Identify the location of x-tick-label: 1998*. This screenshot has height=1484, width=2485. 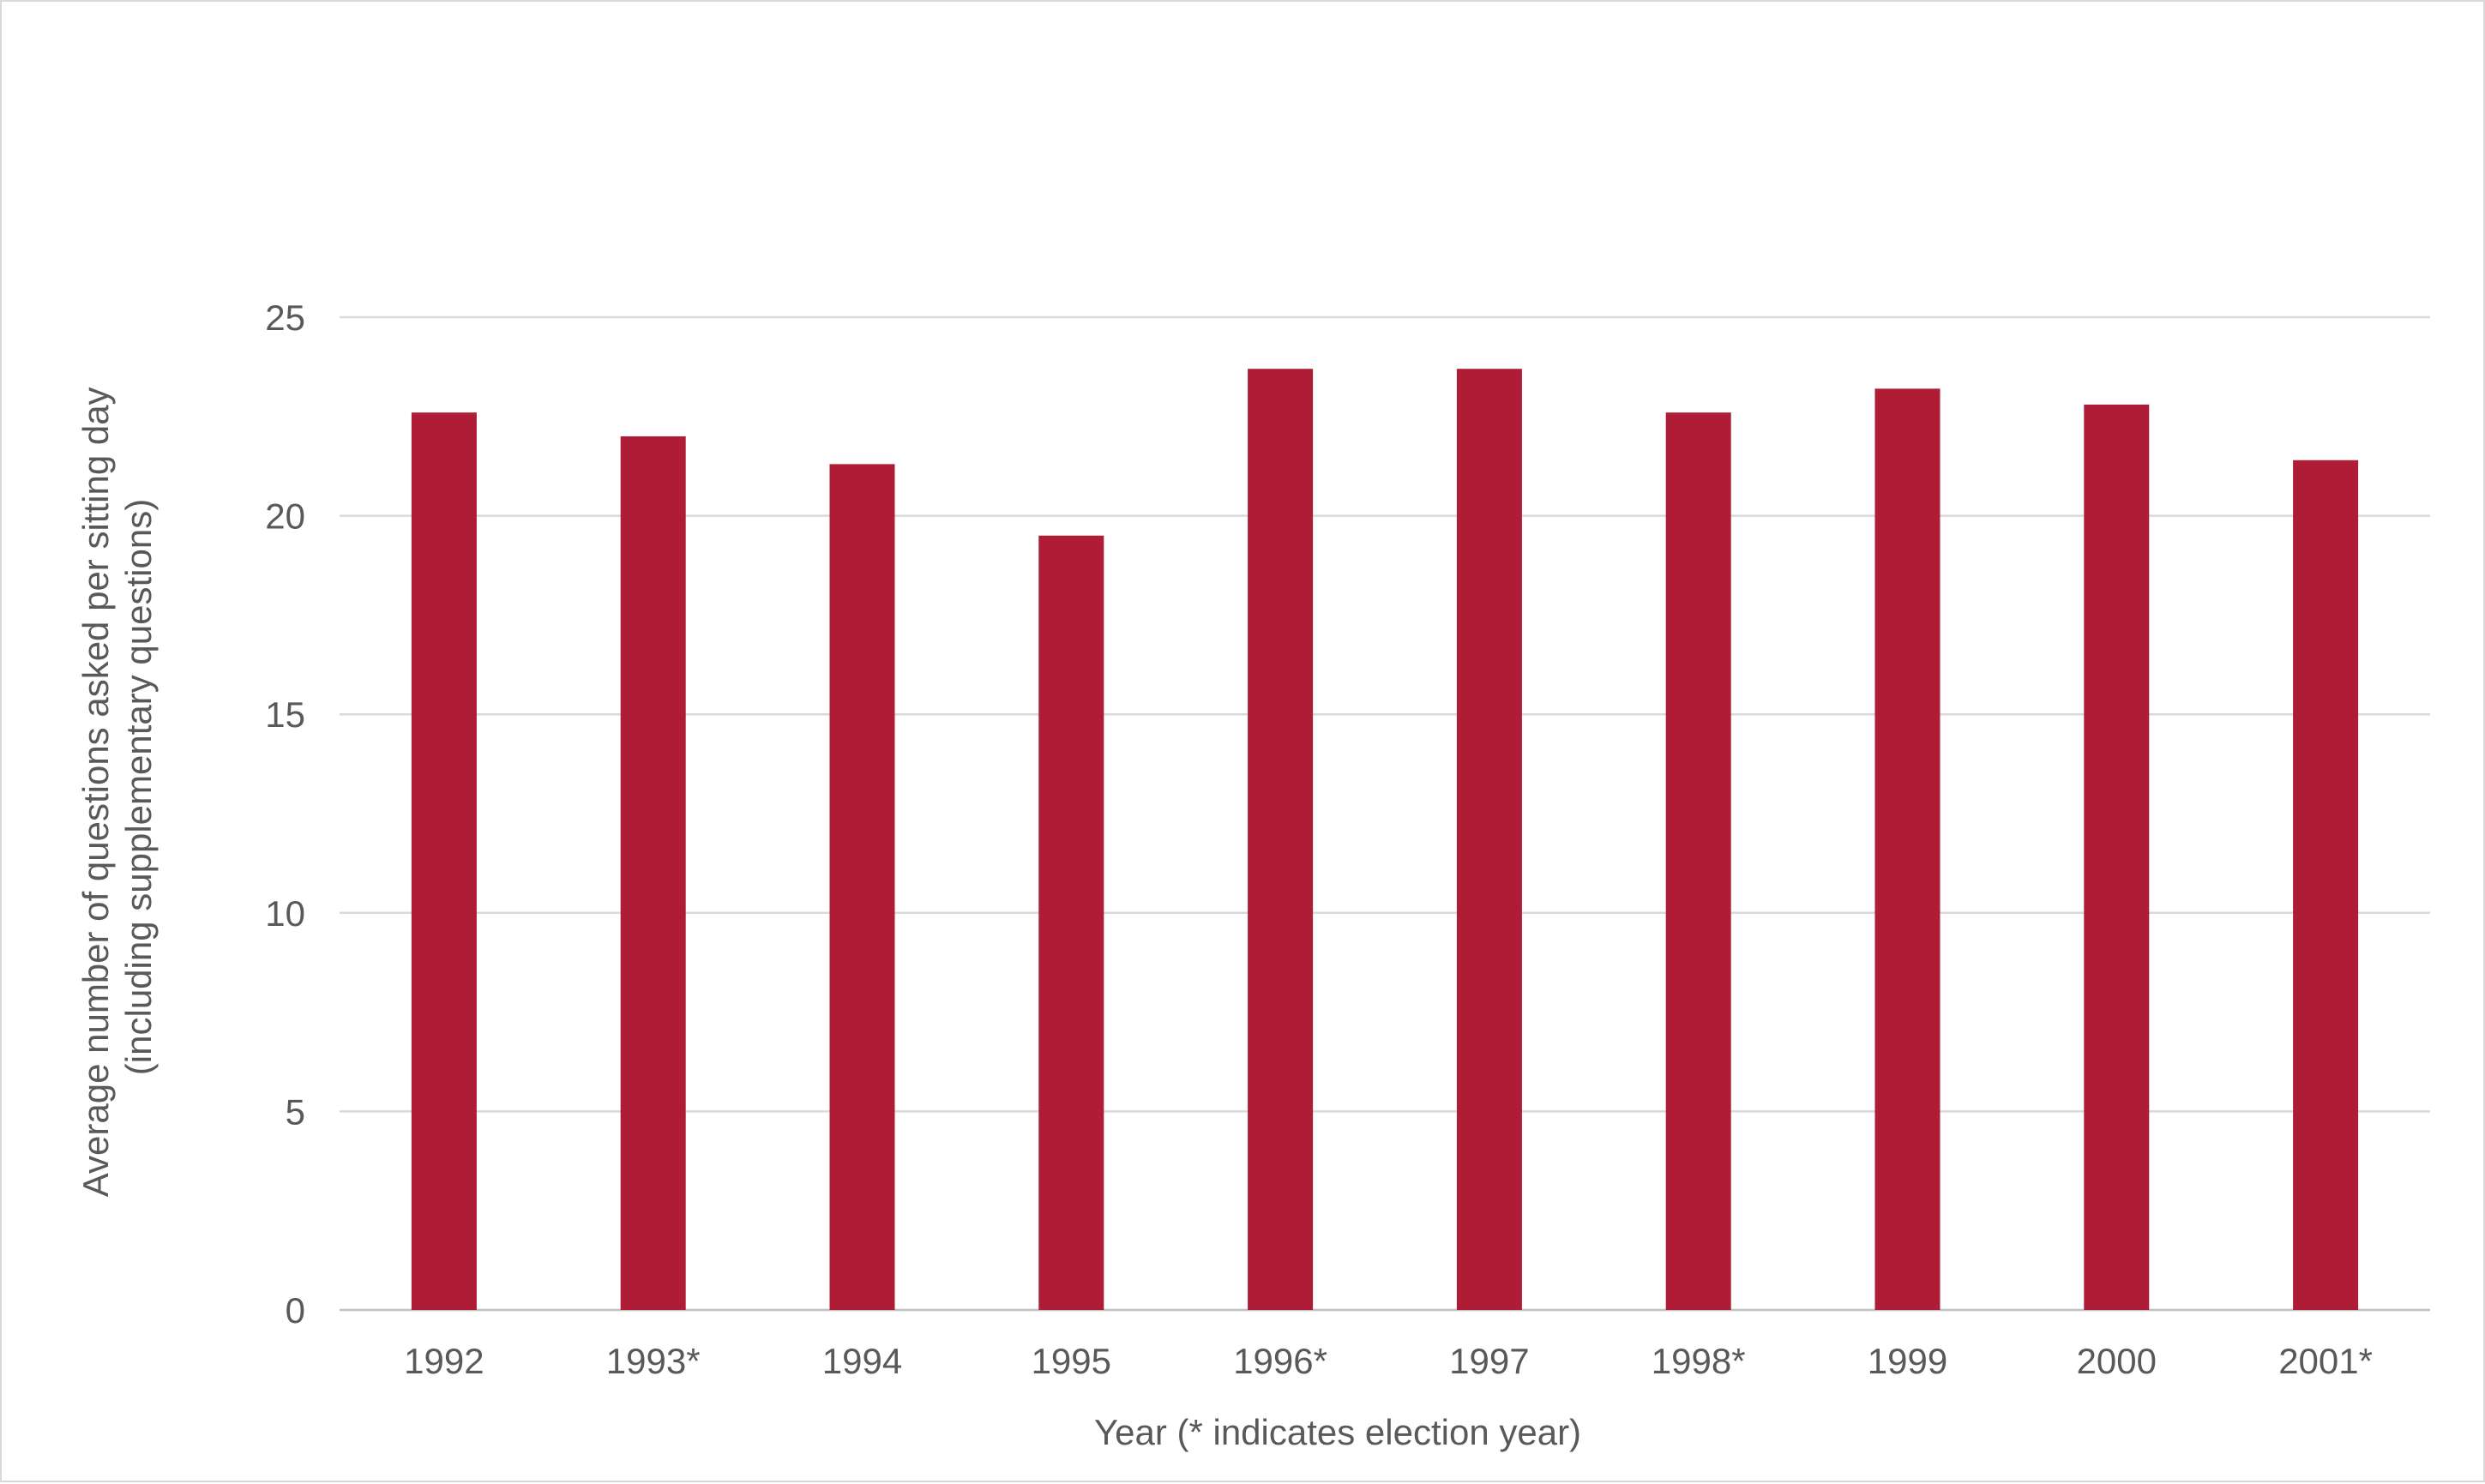
(1699, 1361).